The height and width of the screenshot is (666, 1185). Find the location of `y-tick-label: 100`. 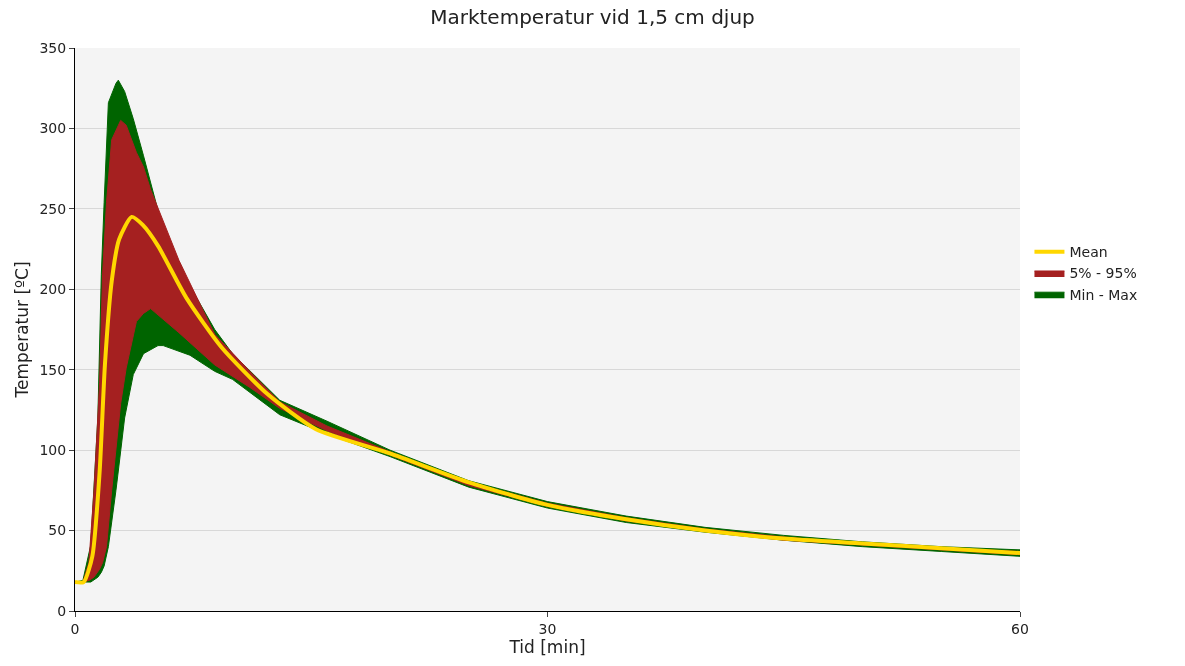

y-tick-label: 100 is located at coordinates (53, 450).